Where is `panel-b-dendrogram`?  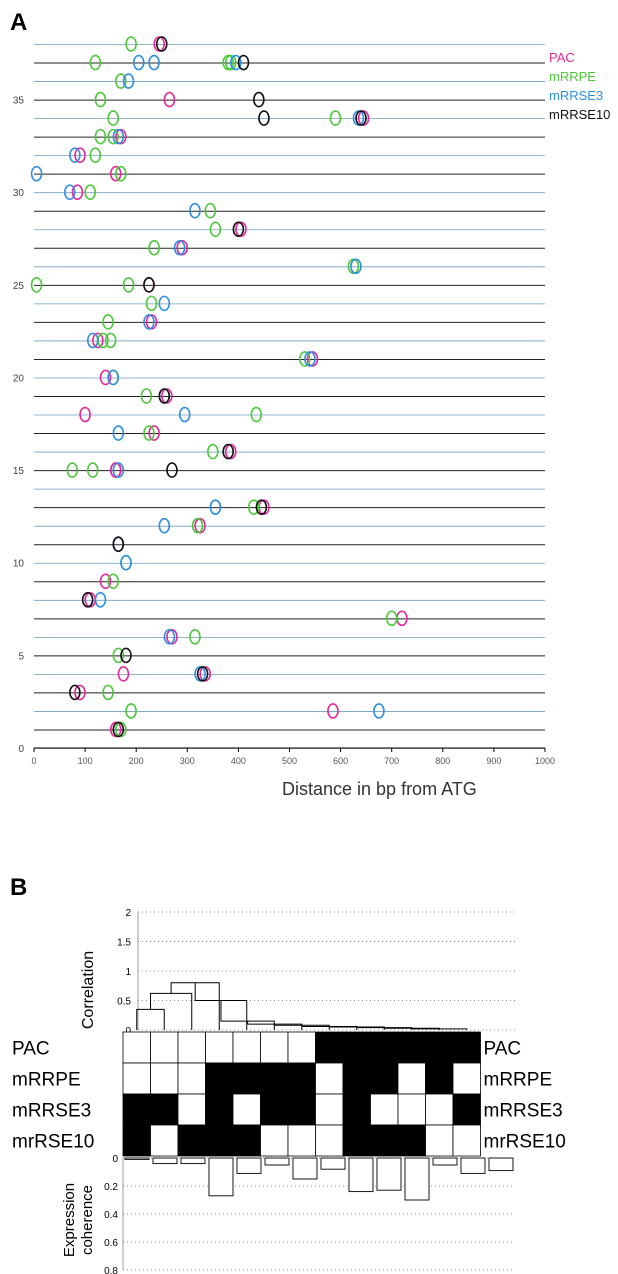 panel-b-dendrogram is located at coordinates (302, 1006).